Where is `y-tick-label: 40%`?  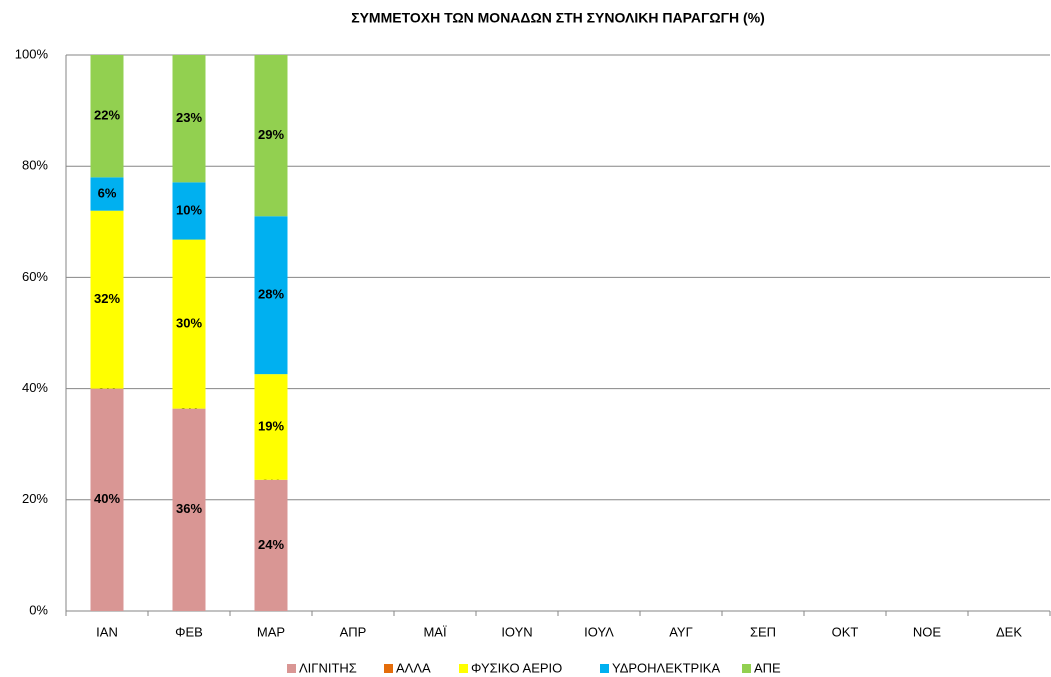
y-tick-label: 40% is located at coordinates (35, 387).